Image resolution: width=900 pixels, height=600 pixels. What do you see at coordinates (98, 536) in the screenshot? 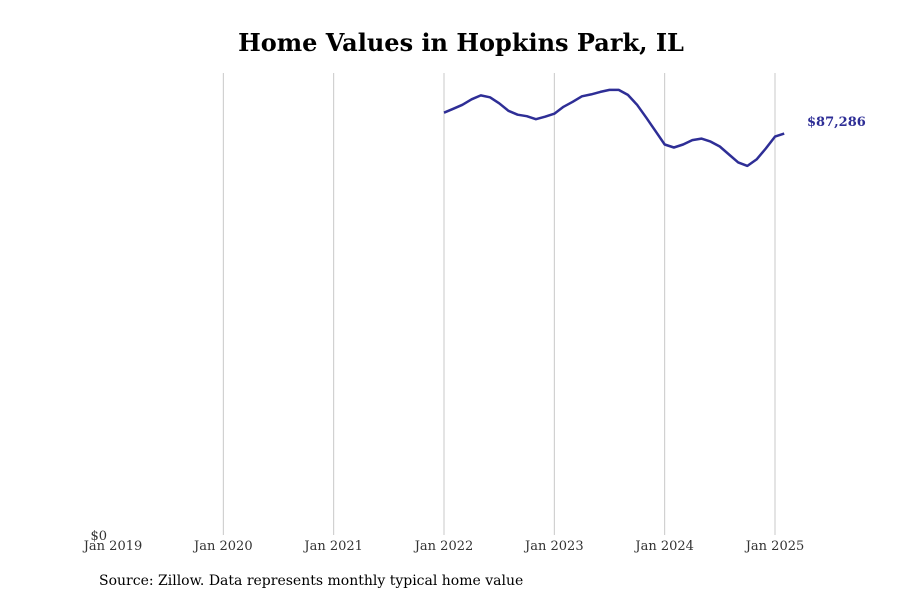
I see `y-tick-zero: $0` at bounding box center [98, 536].